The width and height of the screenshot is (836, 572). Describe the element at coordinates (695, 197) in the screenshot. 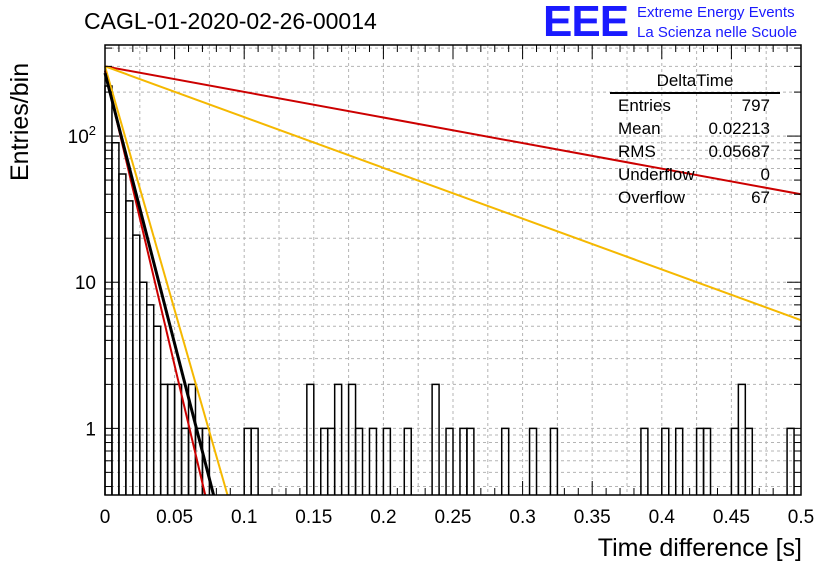

I see `stats-row-overflow: Overflow 67` at that location.